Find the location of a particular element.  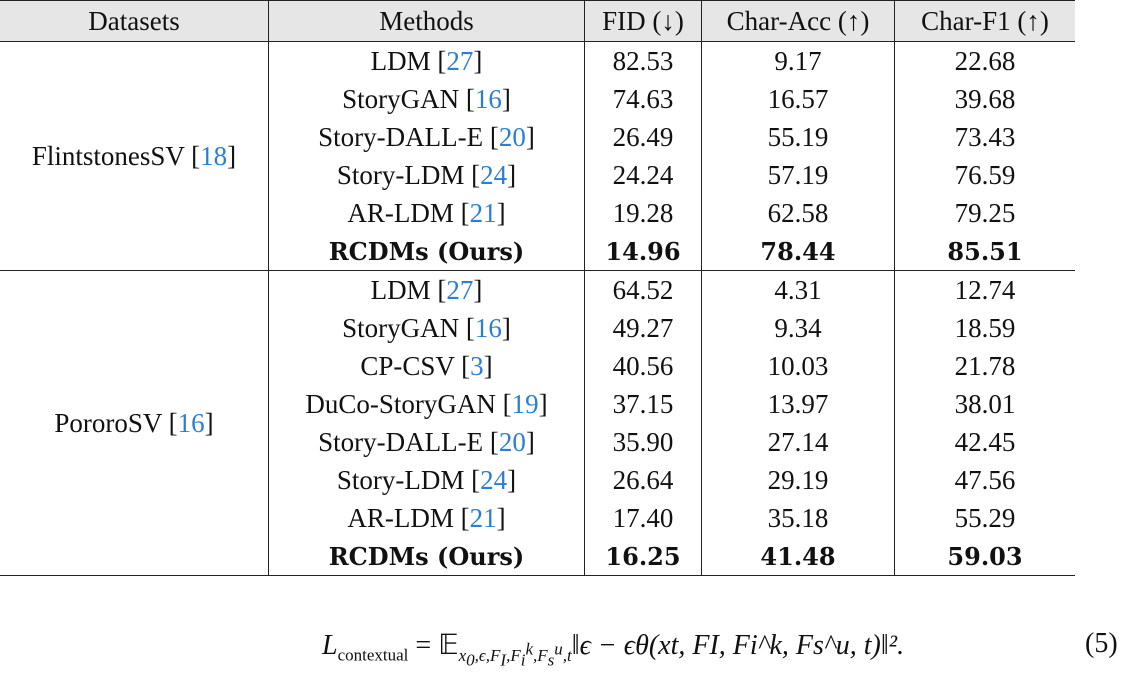

method-name: CP-CSV is located at coordinates (407, 365).